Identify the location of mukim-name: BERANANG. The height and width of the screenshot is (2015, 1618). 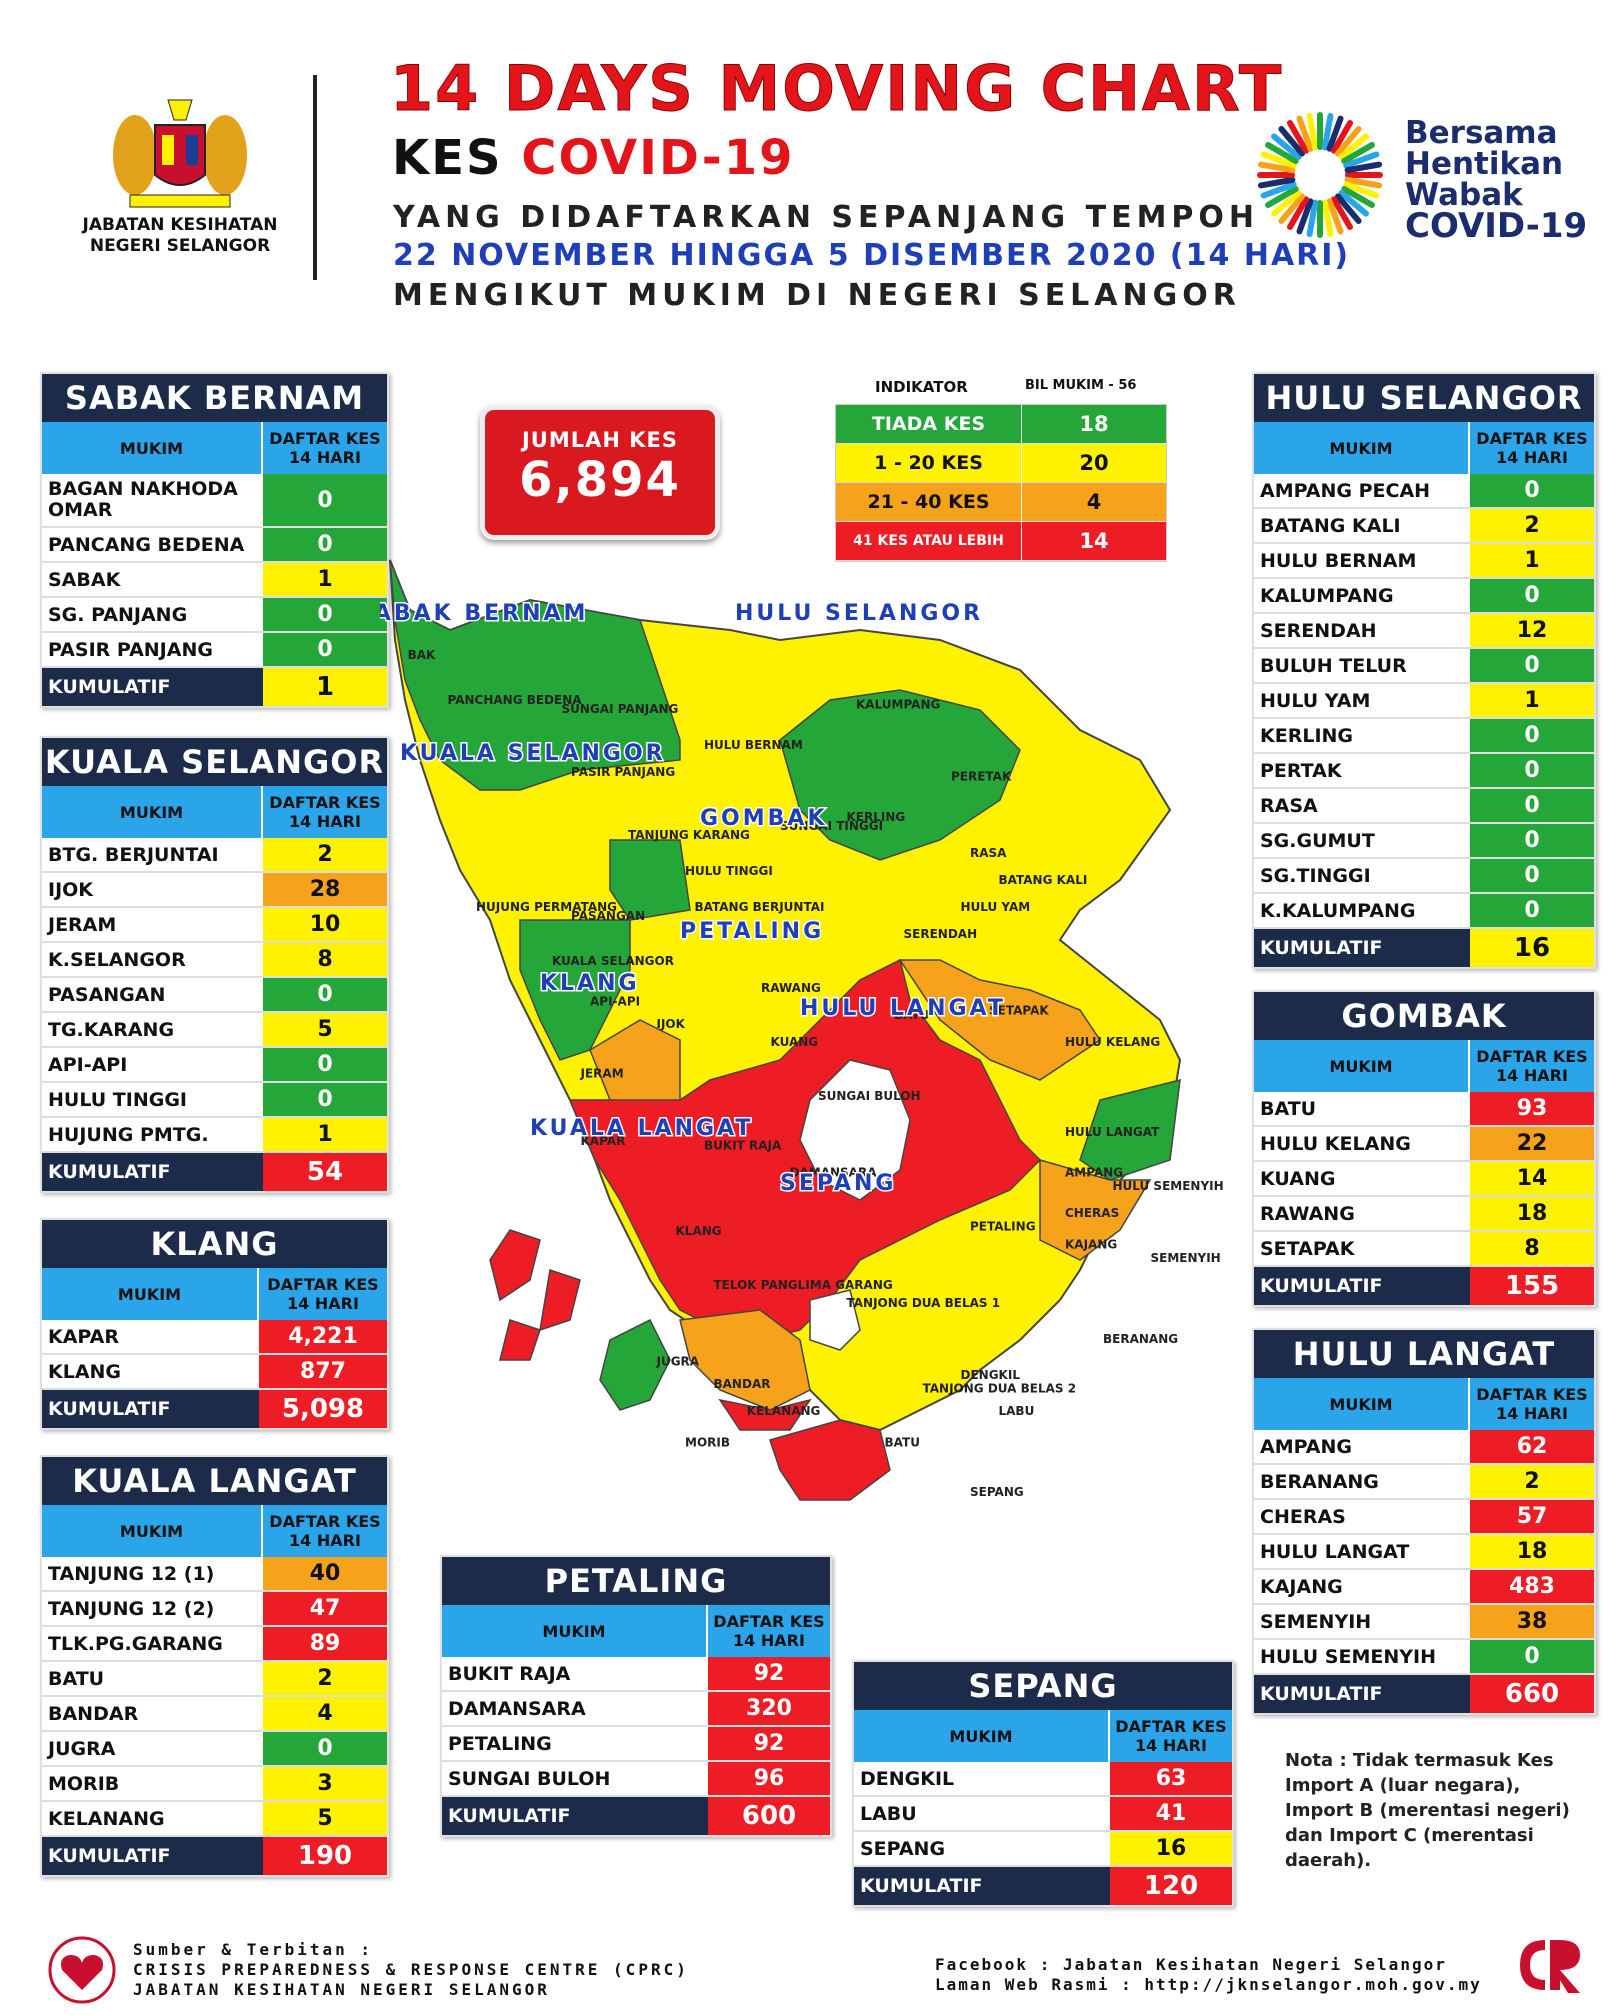
(1319, 1481).